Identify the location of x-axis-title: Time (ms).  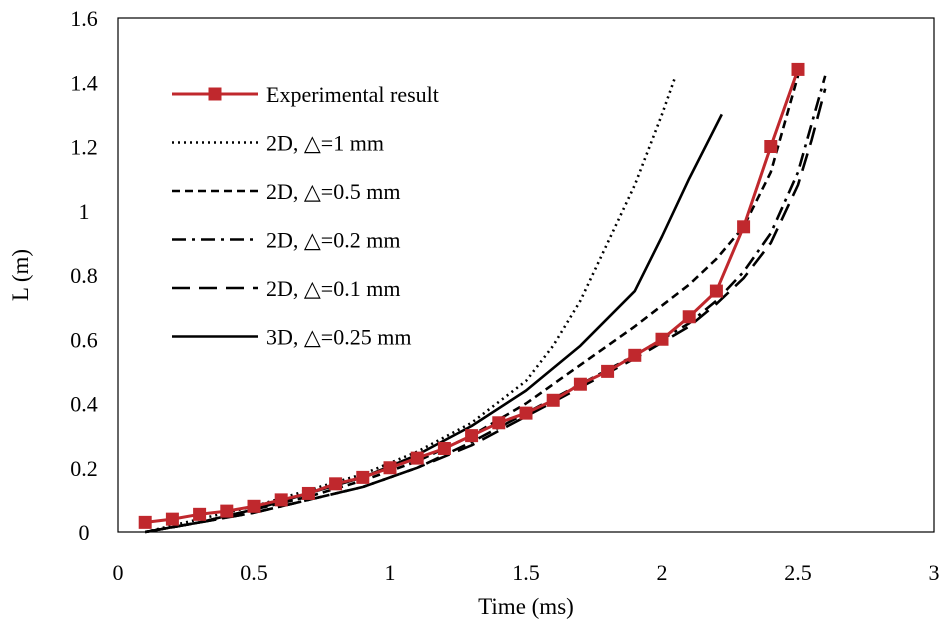
(526, 606).